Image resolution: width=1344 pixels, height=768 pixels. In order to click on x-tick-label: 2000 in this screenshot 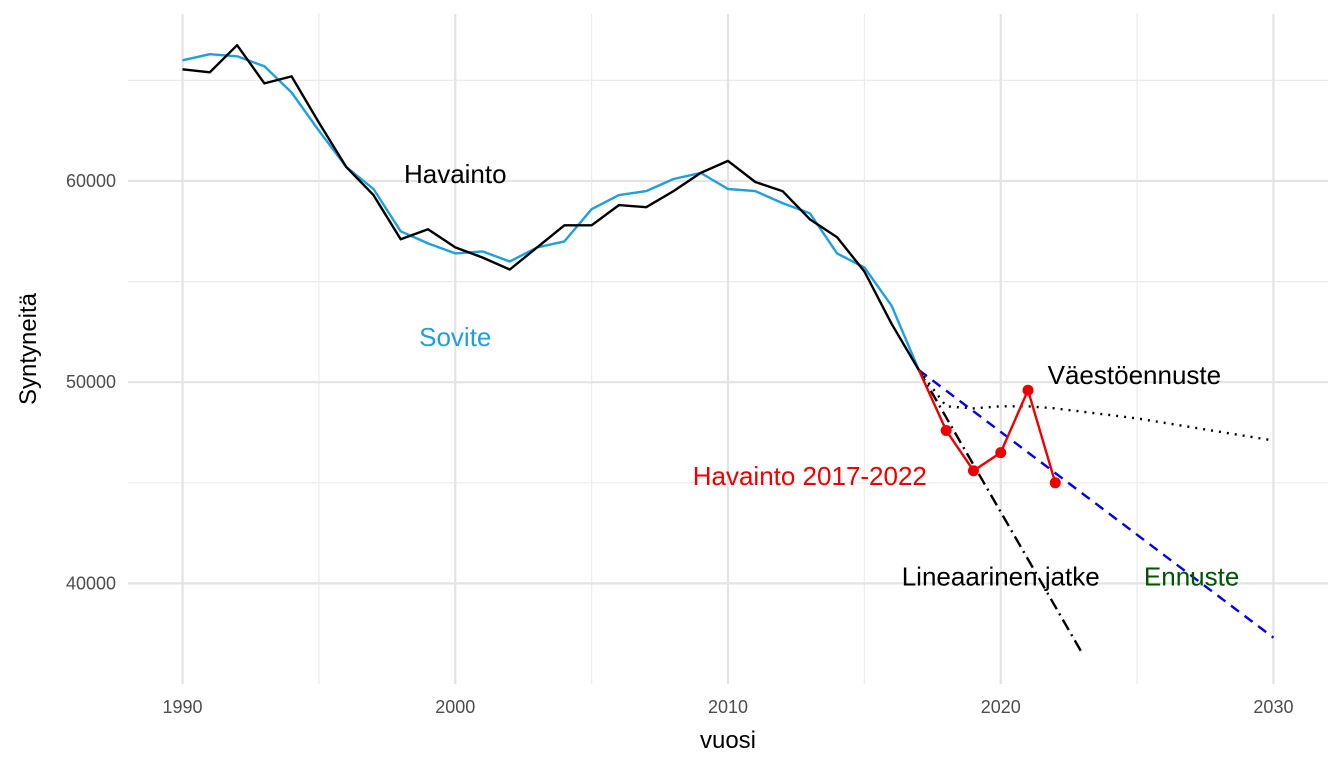, I will do `click(455, 707)`.